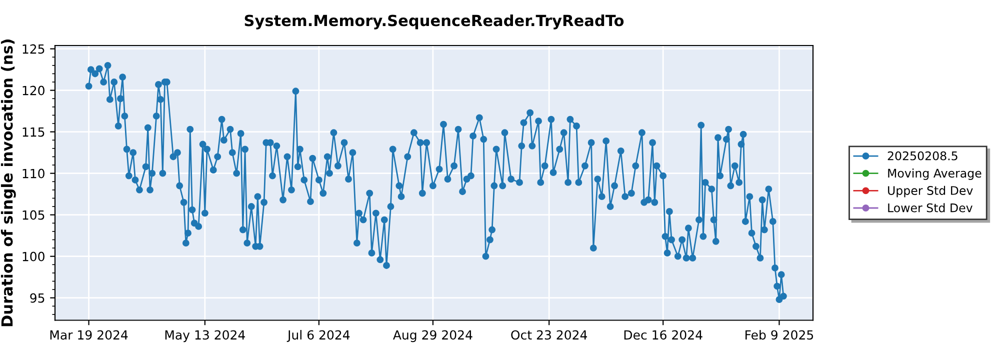 The image size is (1000, 350). What do you see at coordinates (935, 174) in the screenshot?
I see `legend-label: Moving Average` at bounding box center [935, 174].